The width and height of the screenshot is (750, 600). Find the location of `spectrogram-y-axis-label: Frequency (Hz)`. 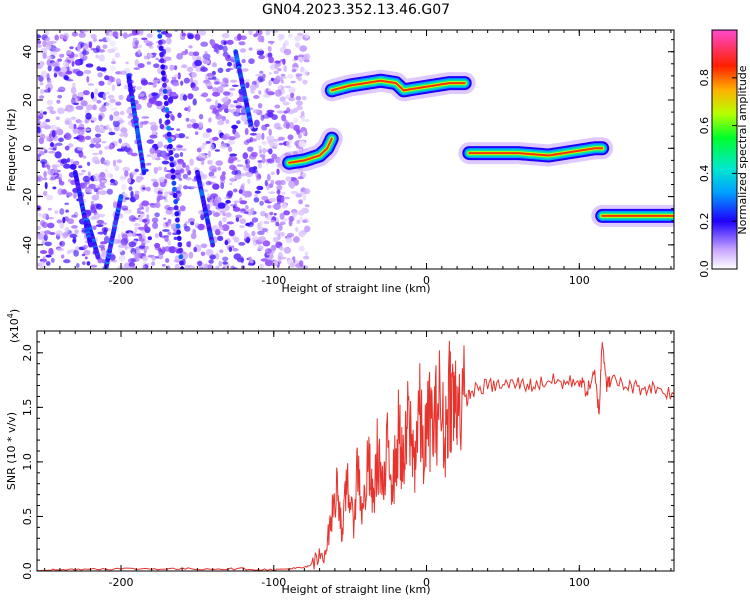

spectrogram-y-axis-label: Frequency (Hz) is located at coordinates (11, 150).